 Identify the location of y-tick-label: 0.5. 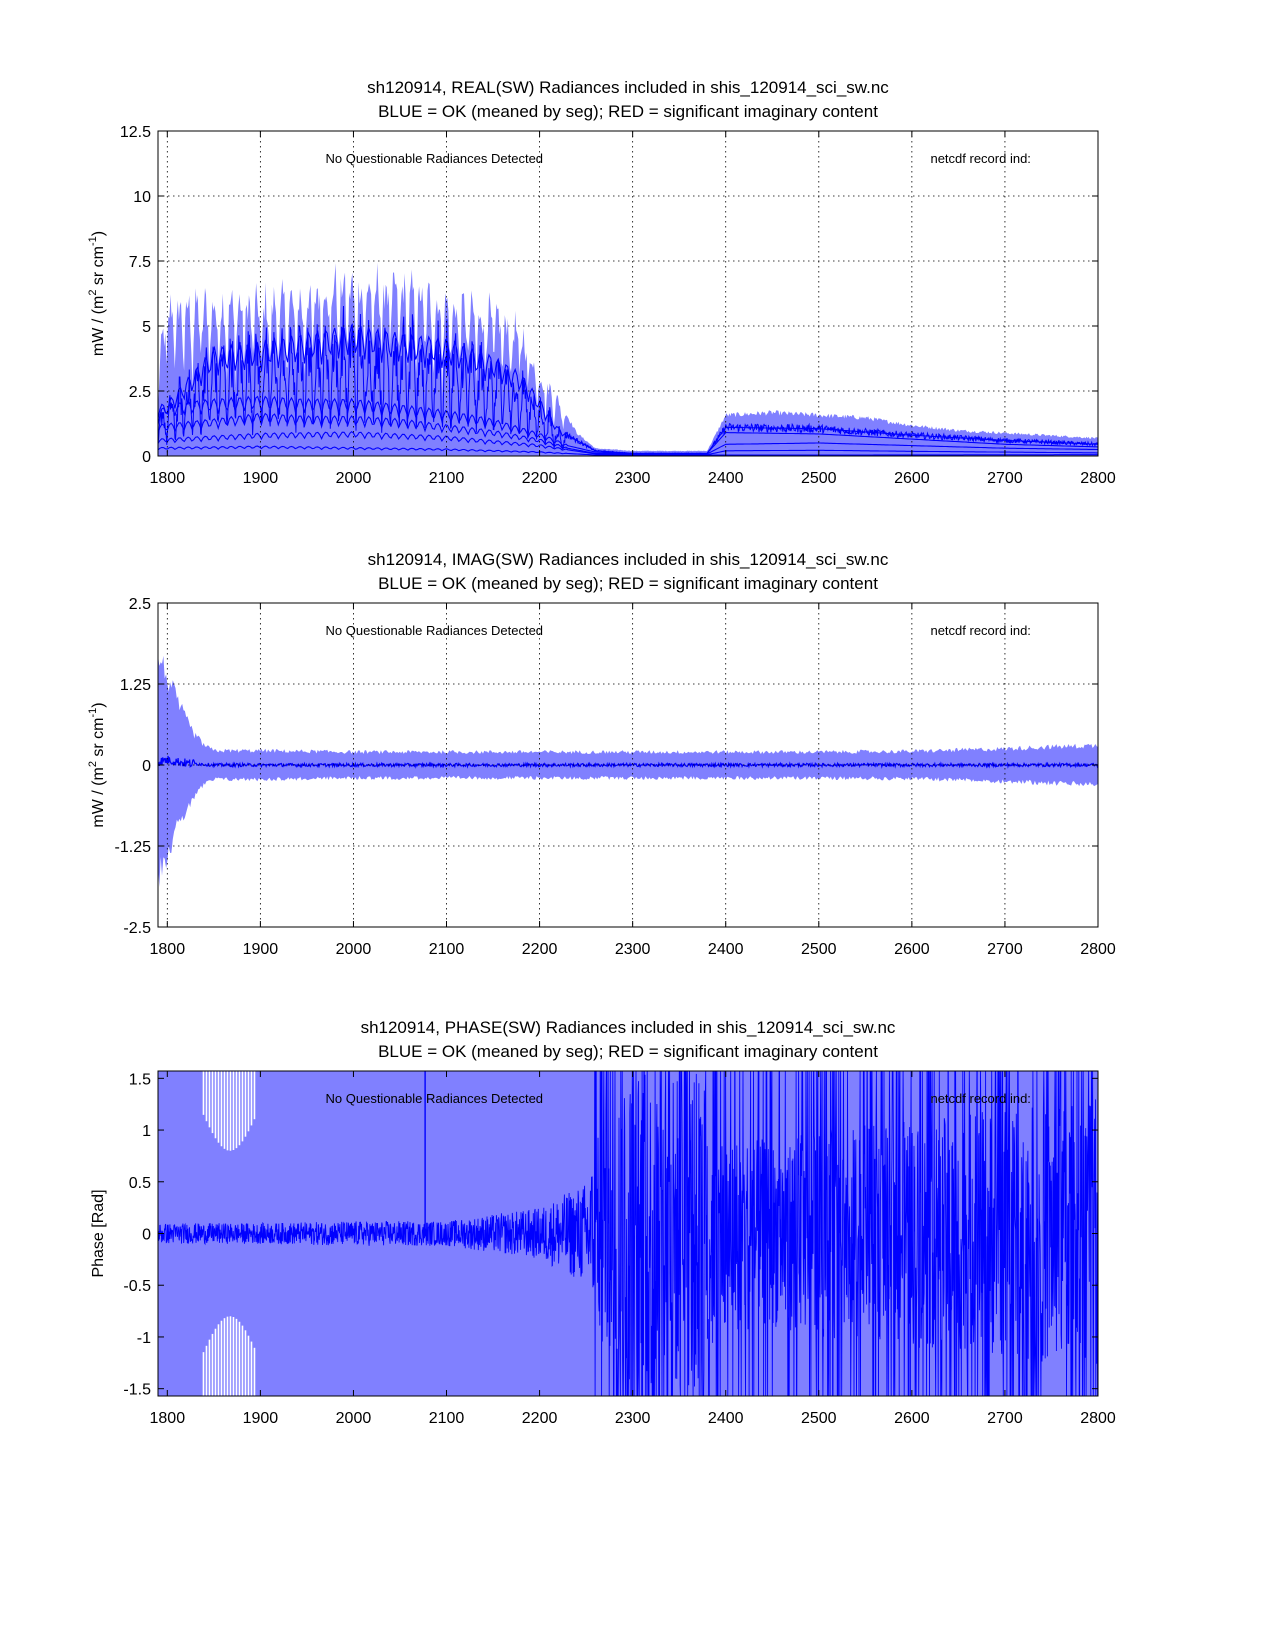
(140, 1183).